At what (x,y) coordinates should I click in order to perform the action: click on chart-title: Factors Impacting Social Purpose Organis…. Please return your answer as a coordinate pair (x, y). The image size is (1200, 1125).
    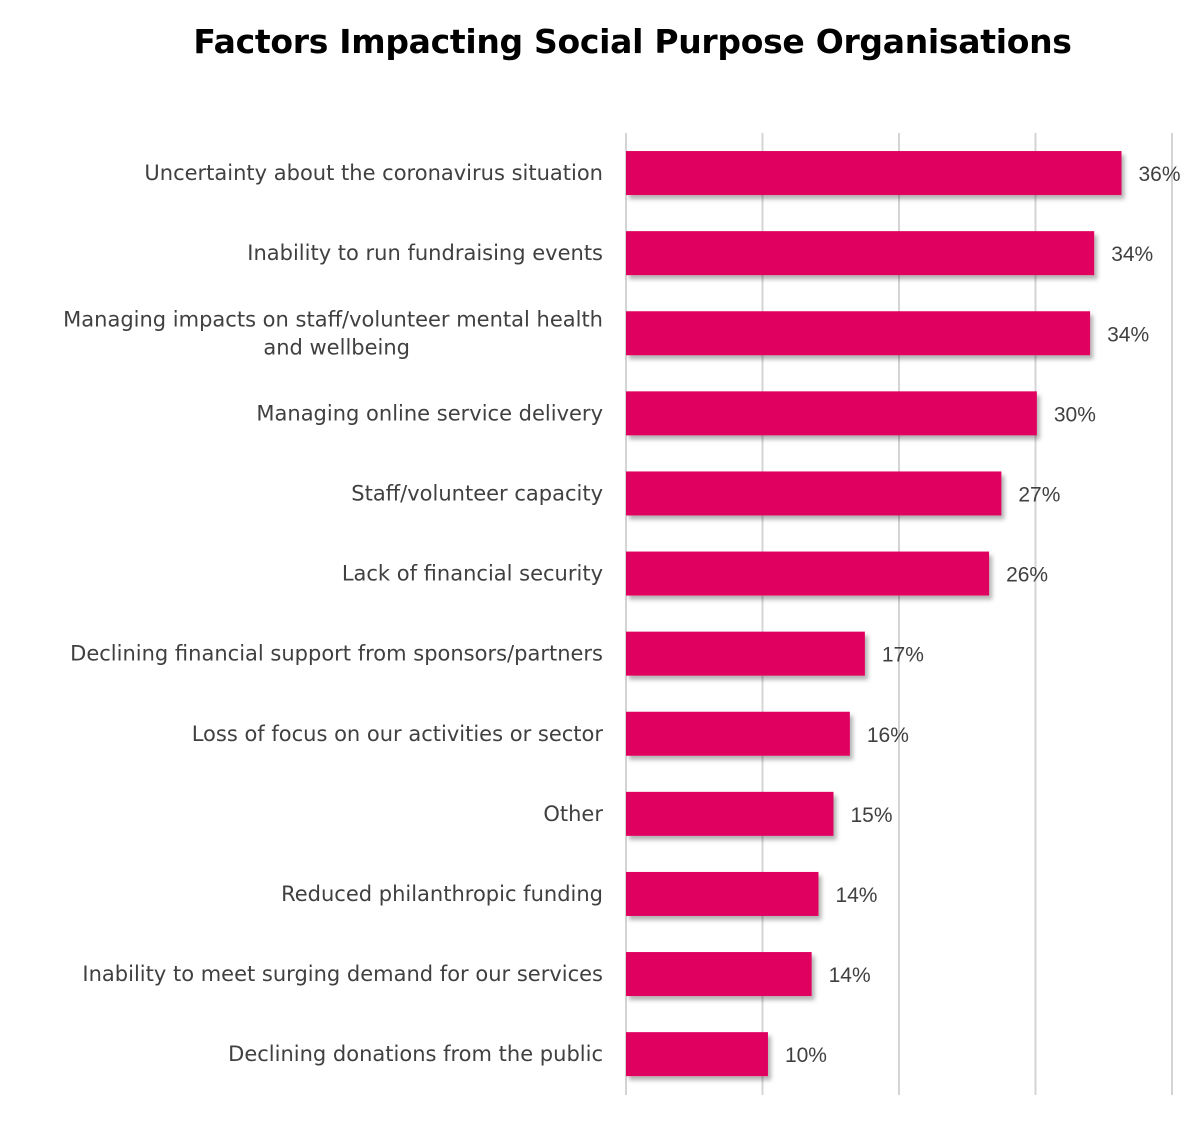
    Looking at the image, I should click on (632, 41).